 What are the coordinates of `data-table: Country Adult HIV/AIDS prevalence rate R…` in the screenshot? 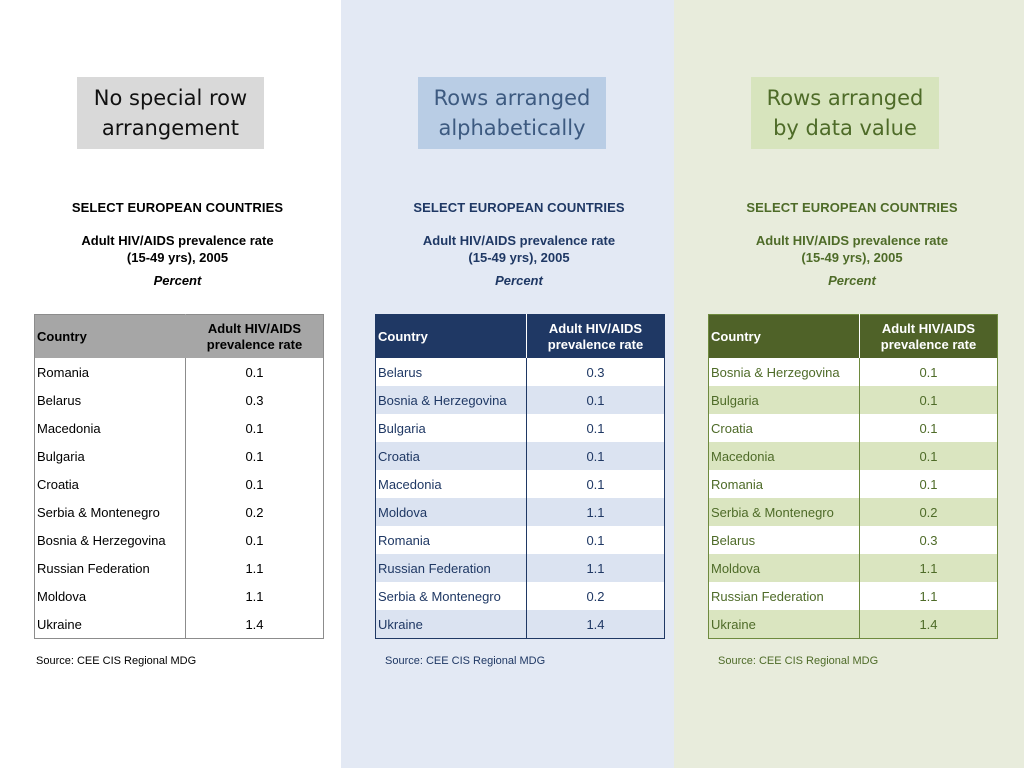 It's located at (179, 476).